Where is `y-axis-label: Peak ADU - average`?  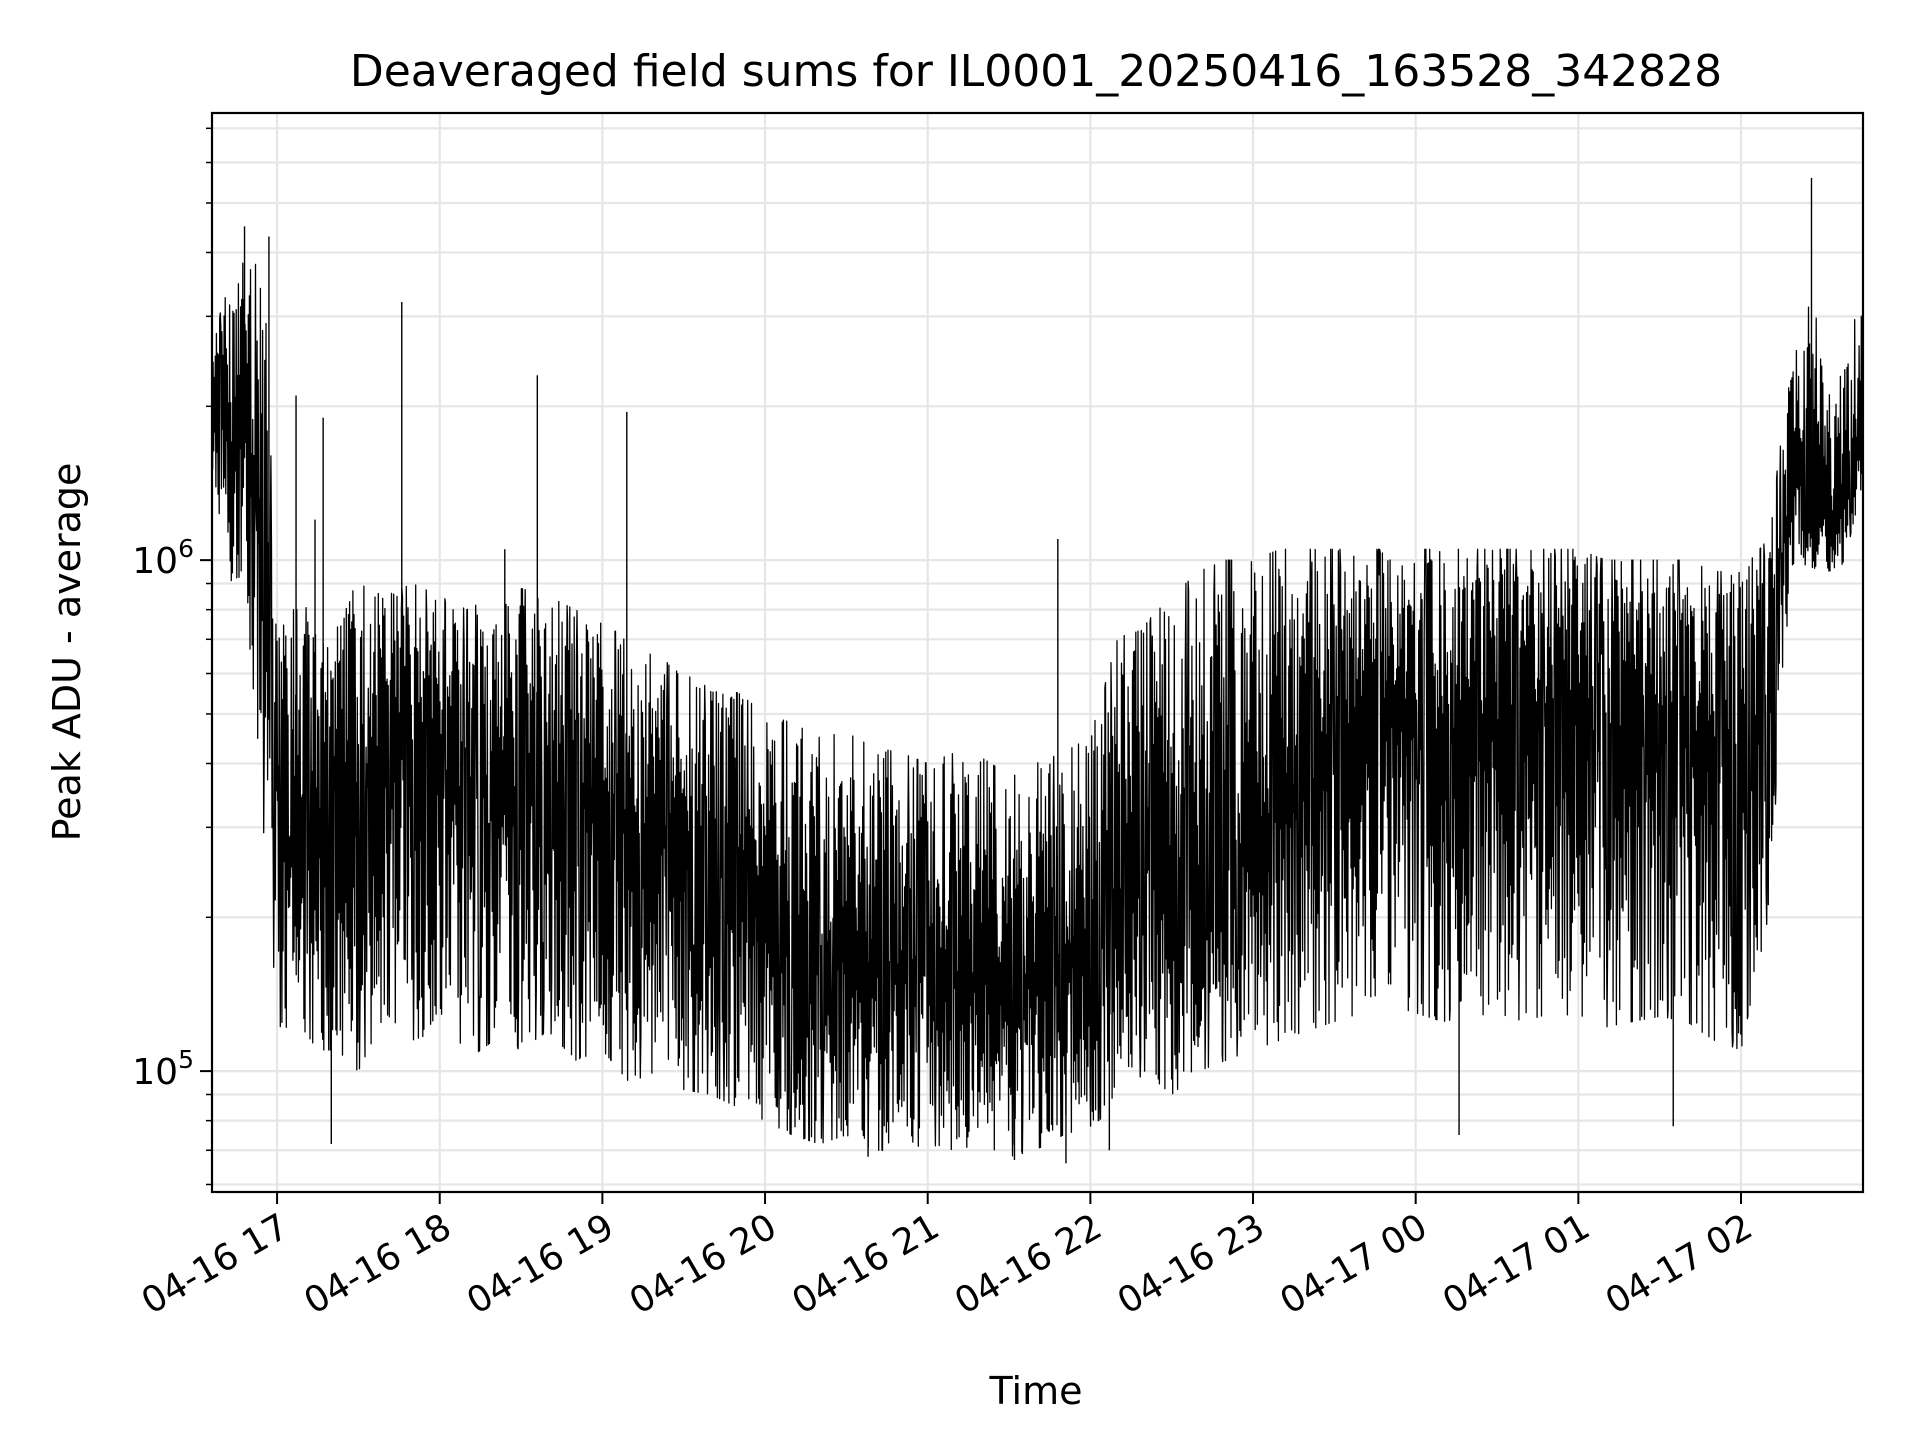
y-axis-label: Peak ADU - average is located at coordinates (67, 652).